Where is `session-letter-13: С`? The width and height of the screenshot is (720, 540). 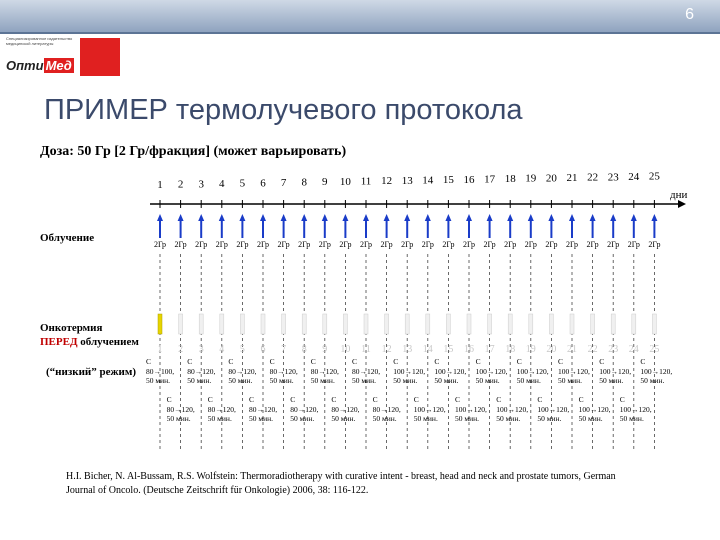
session-letter-13: С is located at coordinates (395, 361).